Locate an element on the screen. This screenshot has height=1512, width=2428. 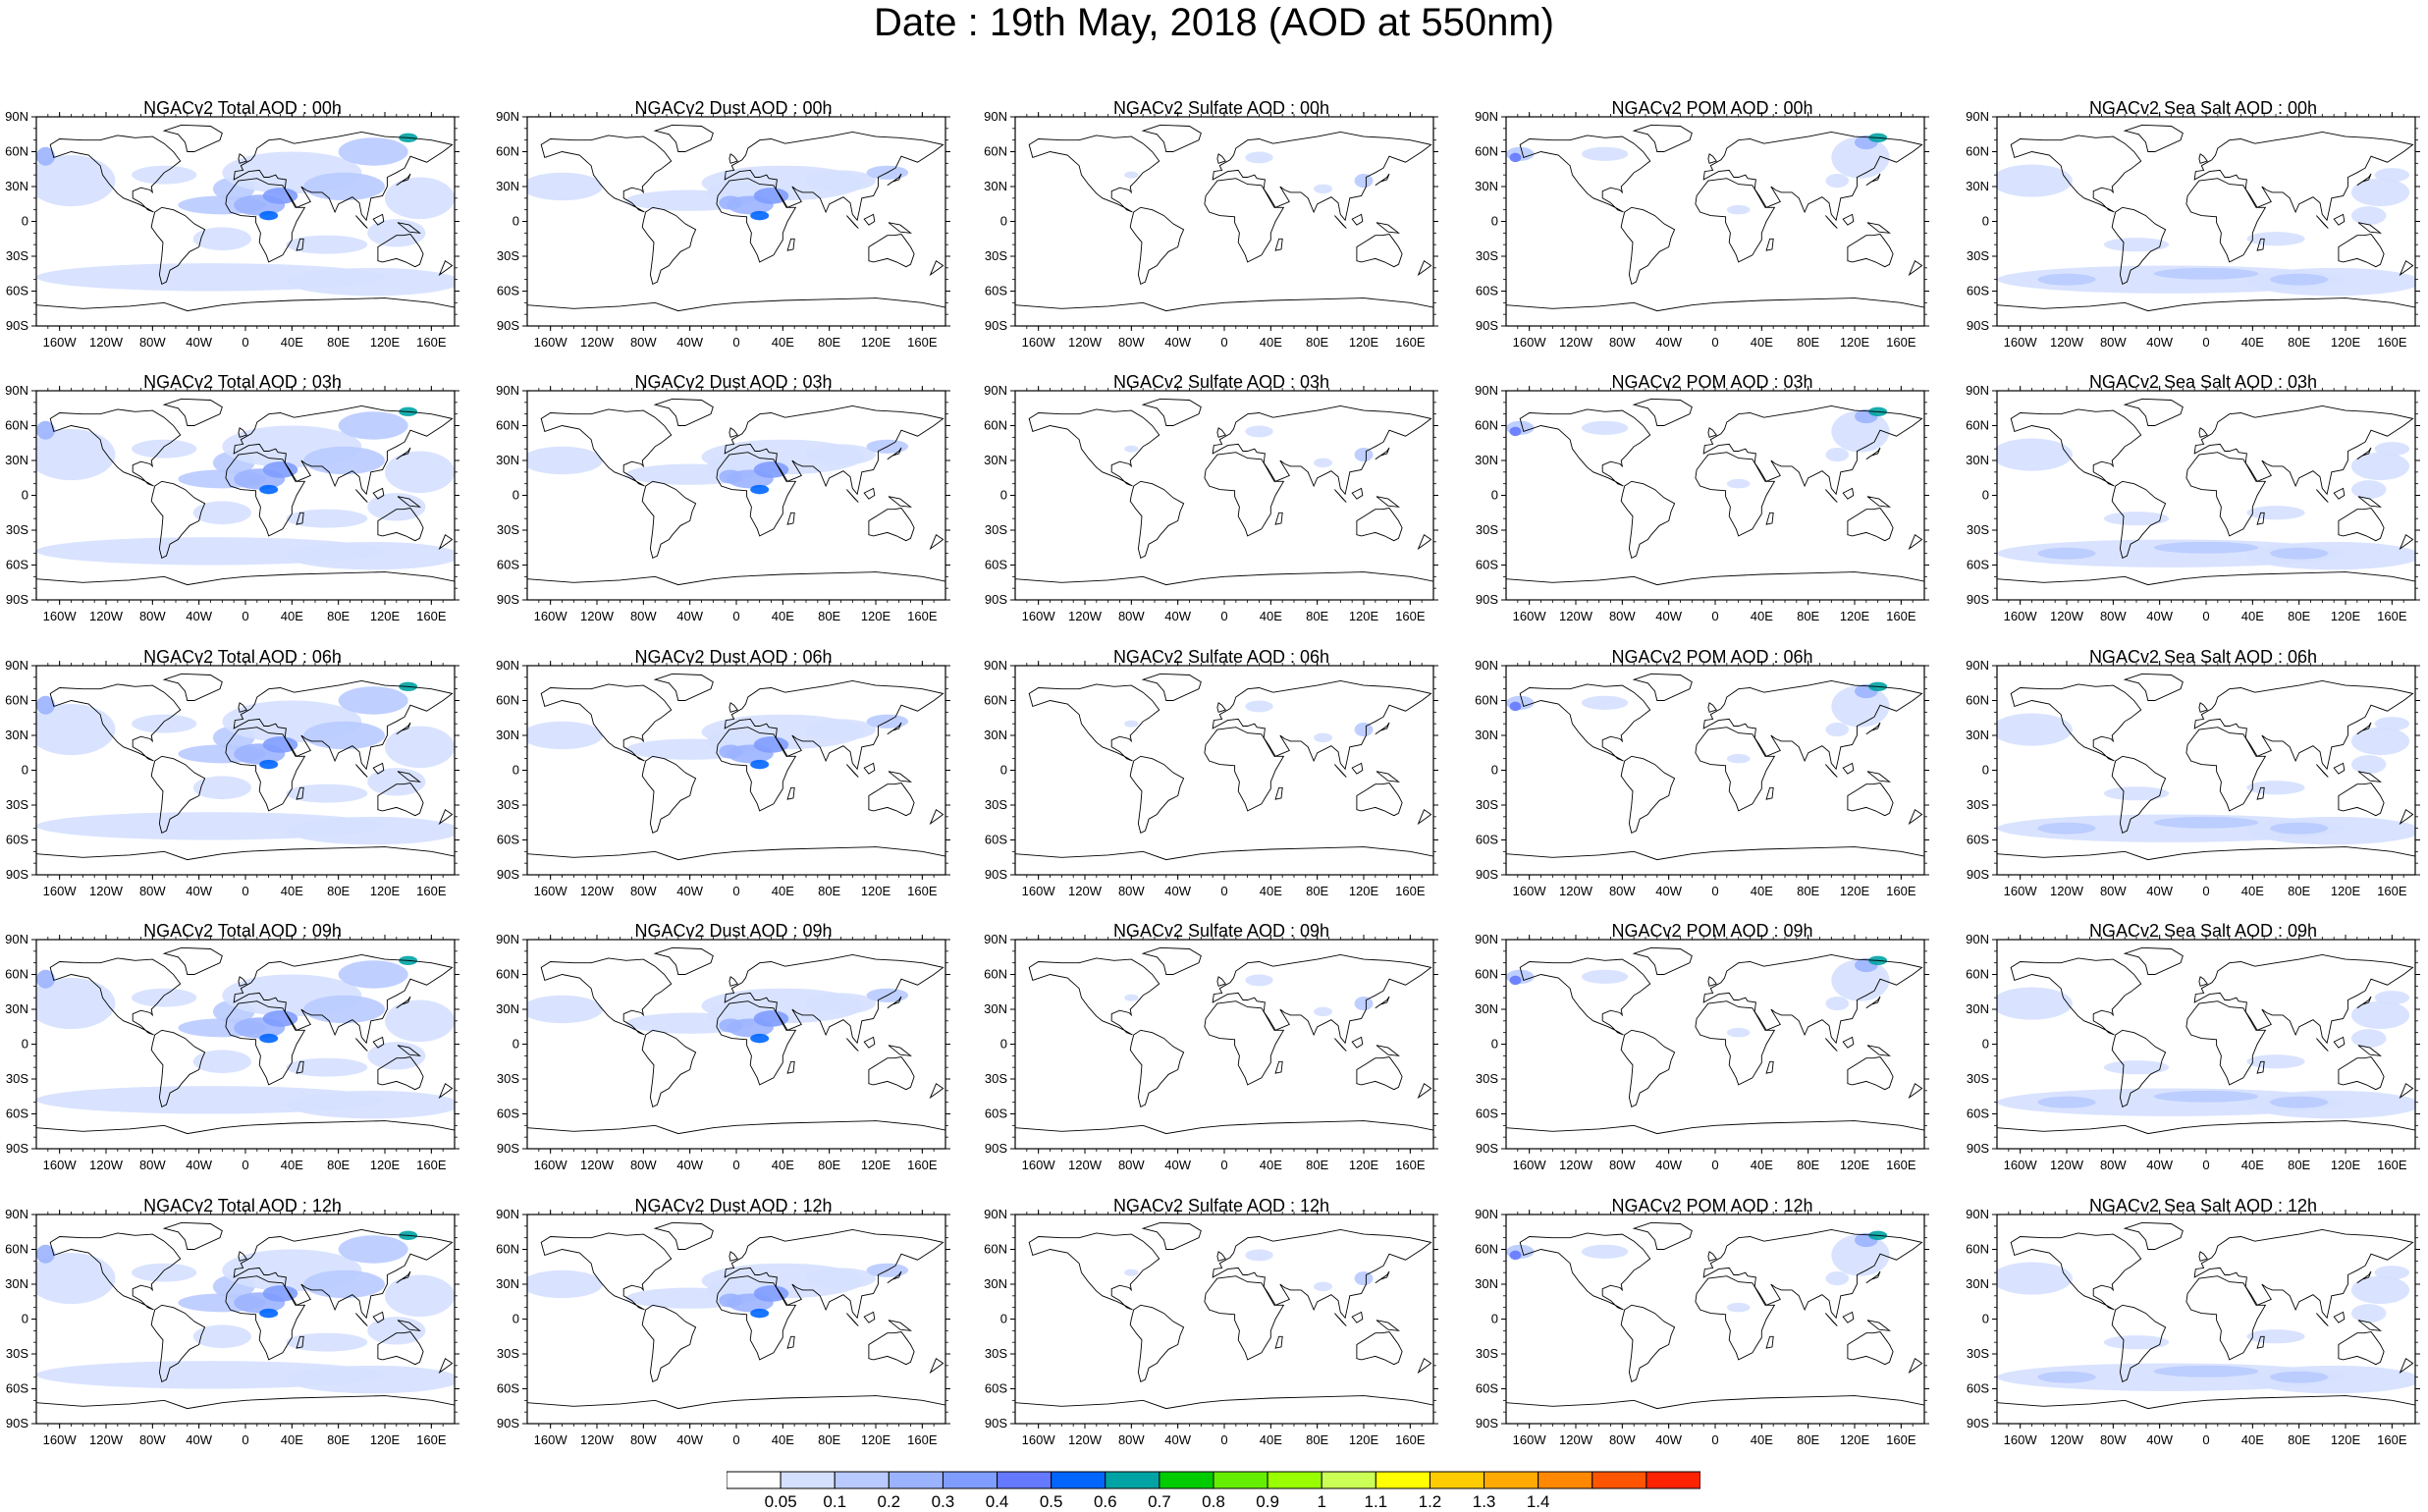
panel-title: NGACv2 Dust AOD : 06h is located at coordinates (733, 657).